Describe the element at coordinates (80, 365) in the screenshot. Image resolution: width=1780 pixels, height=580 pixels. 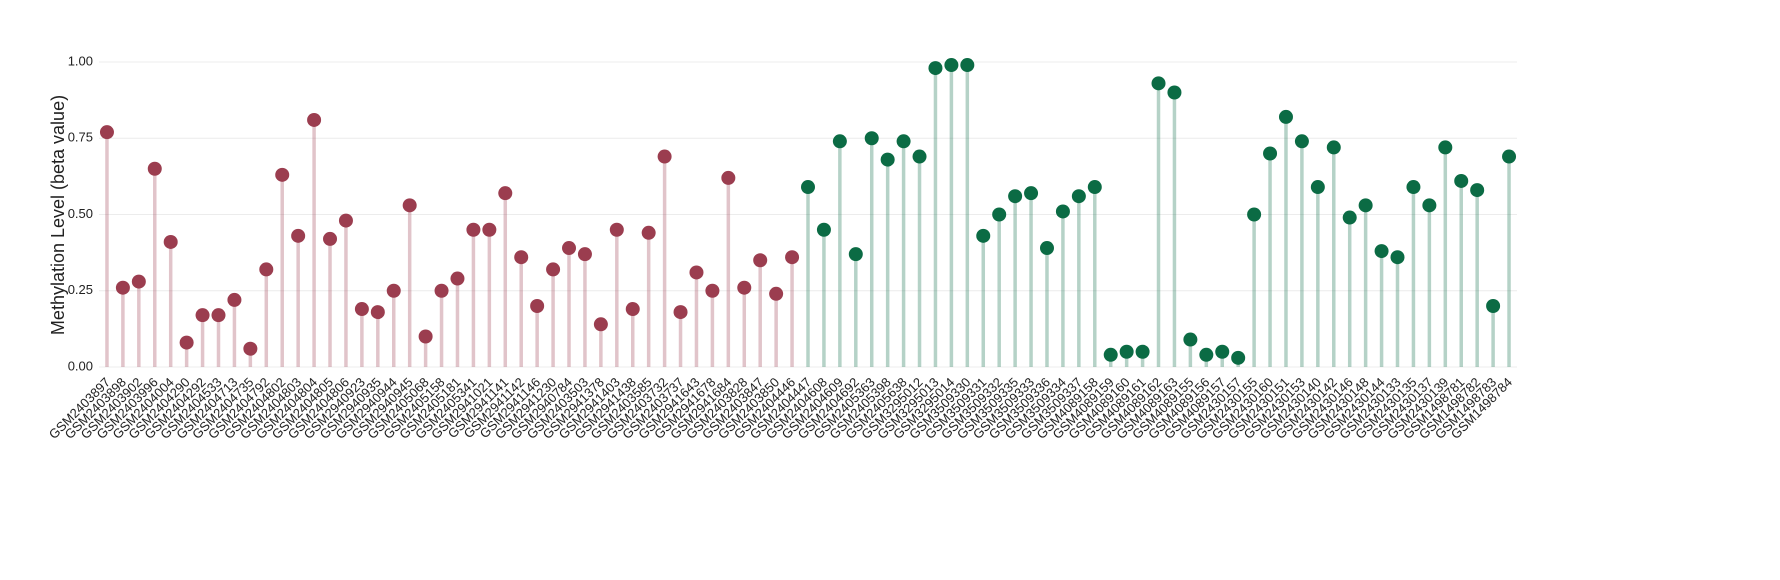
I see `y-tick-label: 0.00` at that location.